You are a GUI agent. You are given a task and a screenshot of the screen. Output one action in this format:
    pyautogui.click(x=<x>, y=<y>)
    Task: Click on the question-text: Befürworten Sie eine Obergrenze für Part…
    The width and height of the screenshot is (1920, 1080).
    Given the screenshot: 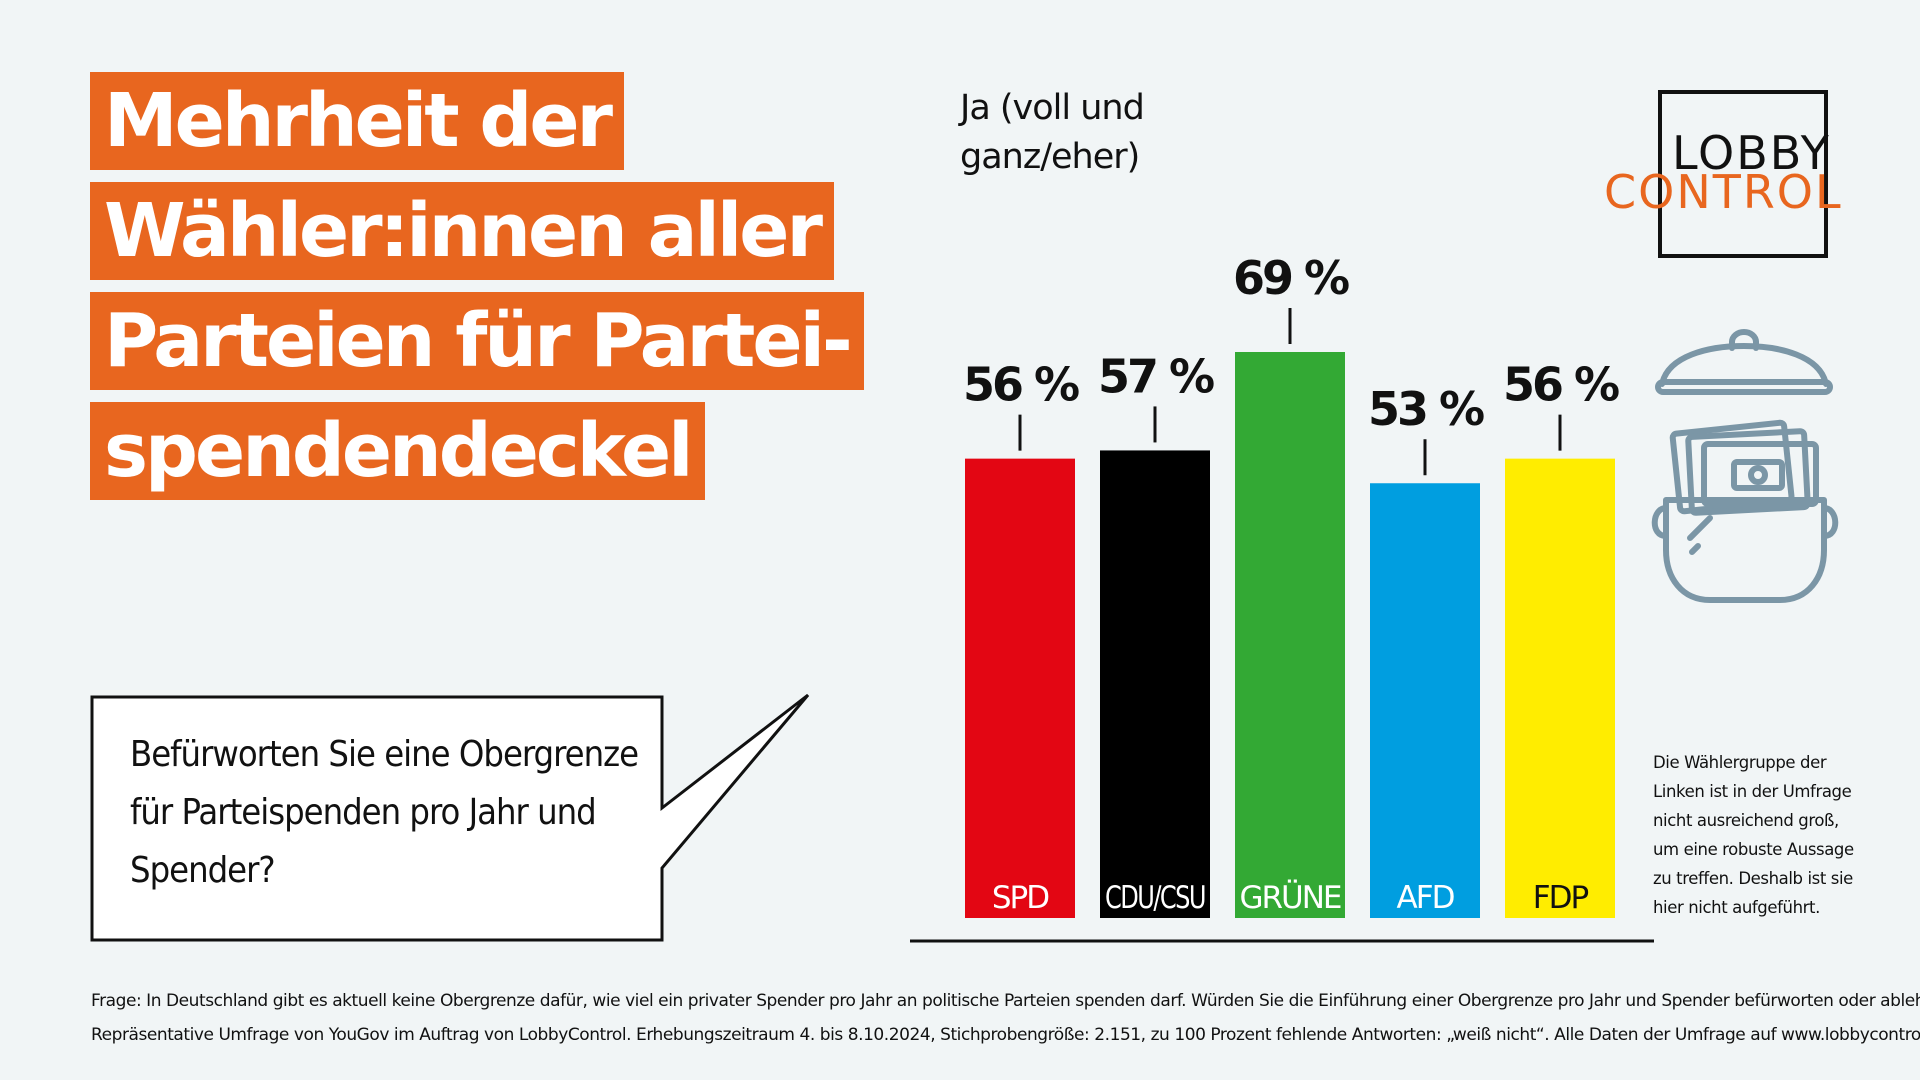 What is the action you would take?
    pyautogui.click(x=384, y=812)
    